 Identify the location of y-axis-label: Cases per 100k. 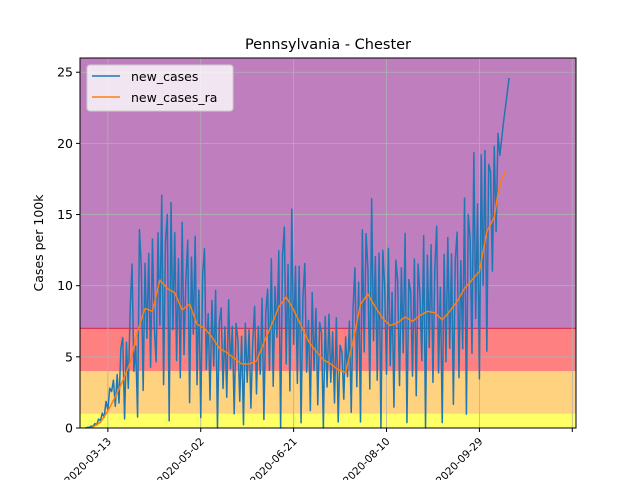
(38, 243).